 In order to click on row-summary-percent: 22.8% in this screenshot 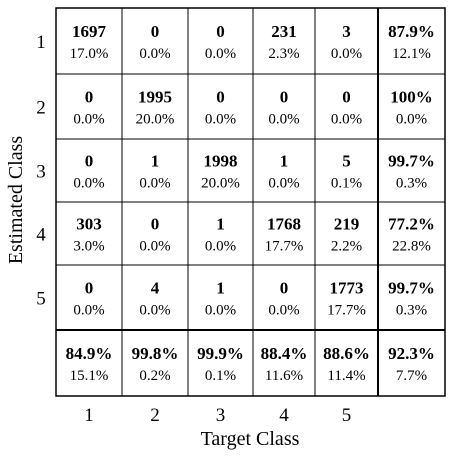, I will do `click(411, 247)`.